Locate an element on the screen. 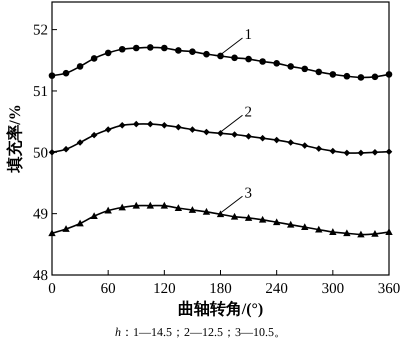  series-label: 2 is located at coordinates (248, 112).